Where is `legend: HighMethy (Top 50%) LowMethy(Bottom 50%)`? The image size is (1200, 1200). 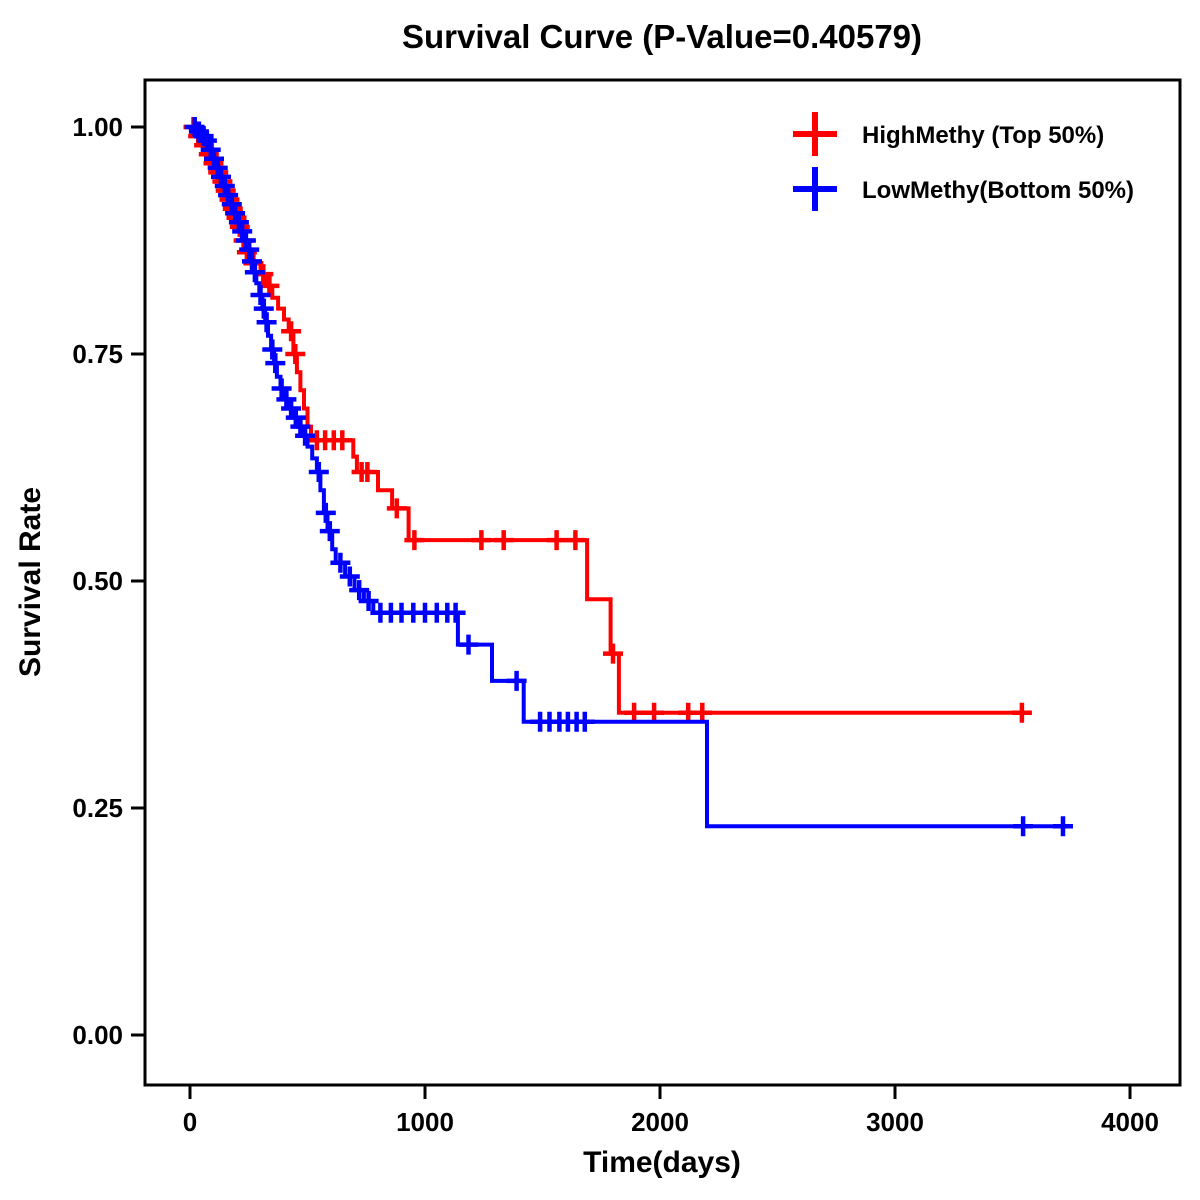 legend: HighMethy (Top 50%) LowMethy(Bottom 50%) is located at coordinates (963, 161).